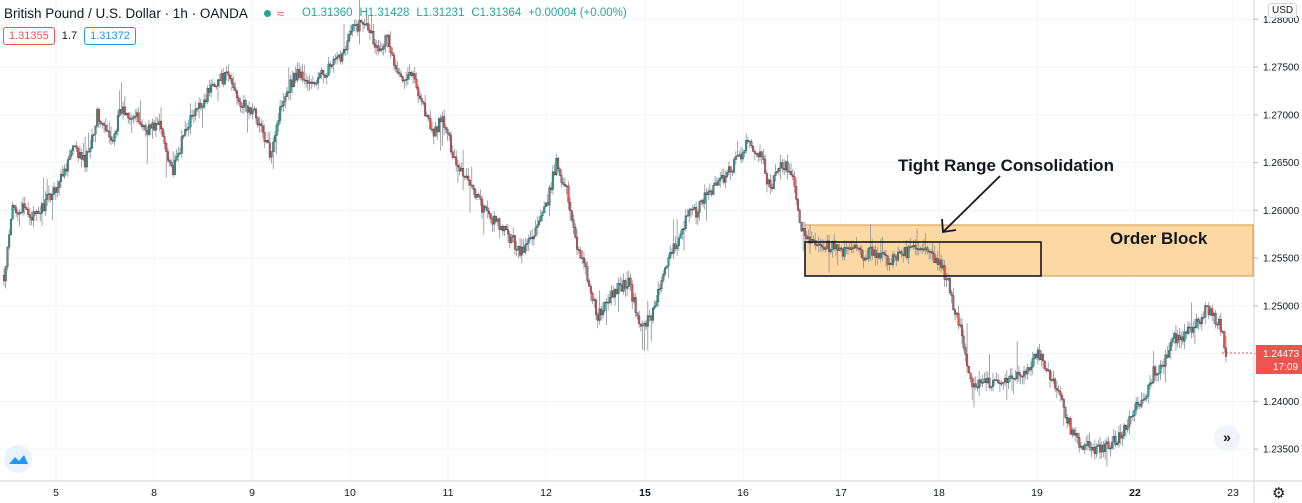  What do you see at coordinates (1279, 493) in the screenshot?
I see `gear-icon: ⚙` at bounding box center [1279, 493].